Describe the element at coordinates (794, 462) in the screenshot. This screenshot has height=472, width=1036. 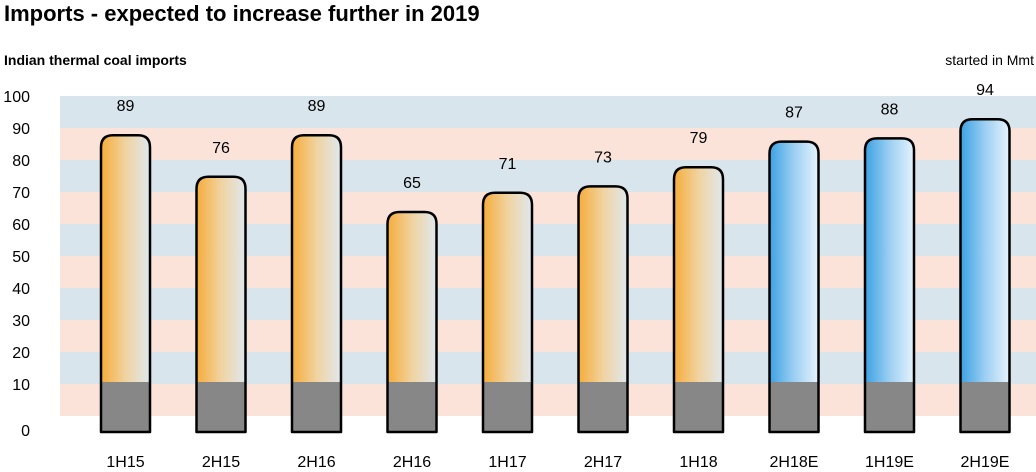
I see `x-tick-label: 2H18E` at that location.